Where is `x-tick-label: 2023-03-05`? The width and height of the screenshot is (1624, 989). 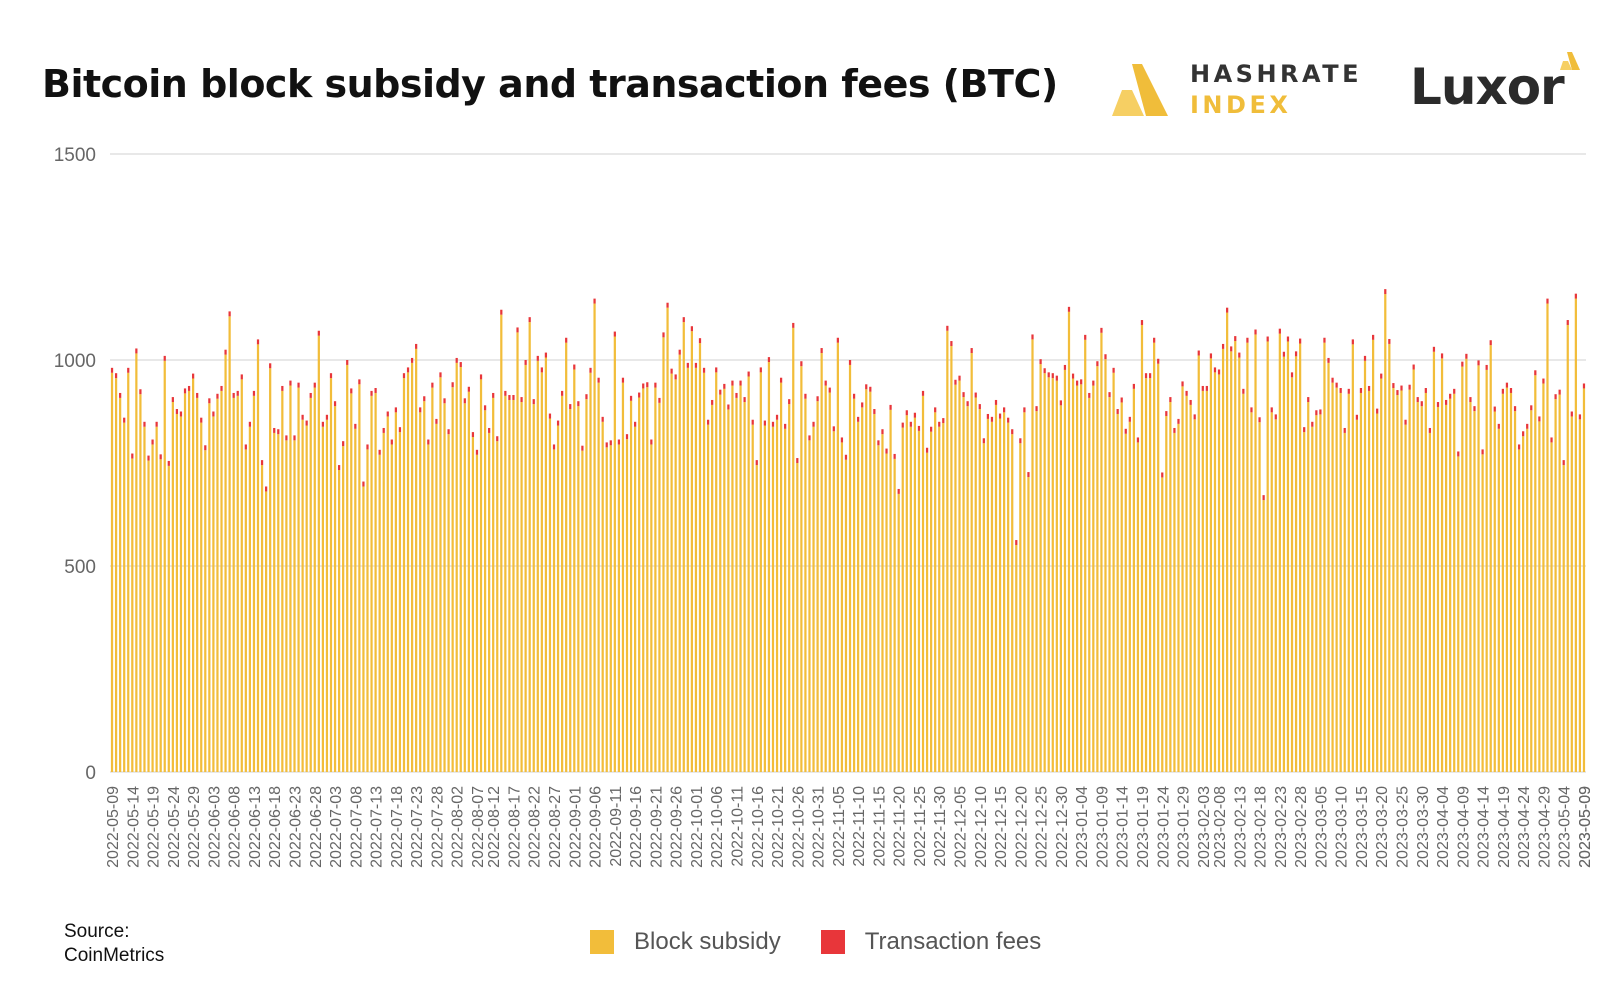
x-tick-label: 2023-03-05 is located at coordinates (1321, 827).